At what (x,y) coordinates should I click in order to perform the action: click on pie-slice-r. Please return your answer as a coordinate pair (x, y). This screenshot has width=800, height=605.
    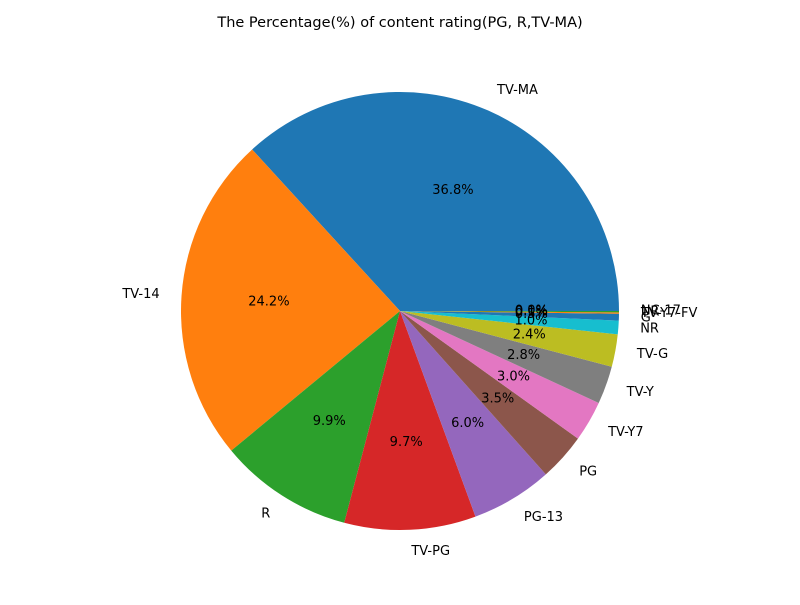
    Looking at the image, I should click on (315, 417).